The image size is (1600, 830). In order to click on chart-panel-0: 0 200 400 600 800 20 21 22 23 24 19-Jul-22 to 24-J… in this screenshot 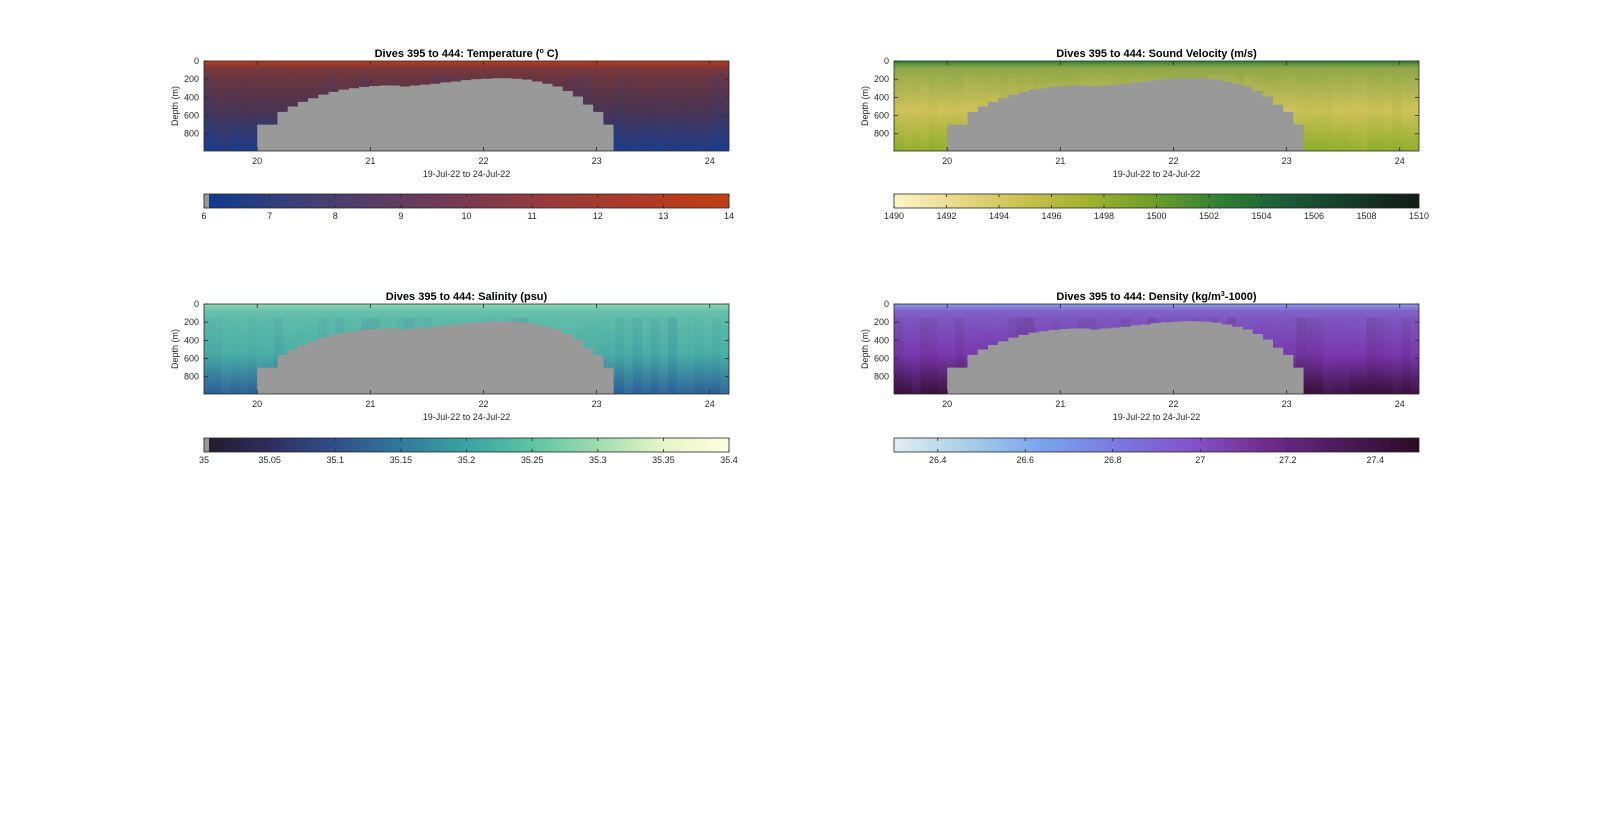, I will do `click(452, 134)`.